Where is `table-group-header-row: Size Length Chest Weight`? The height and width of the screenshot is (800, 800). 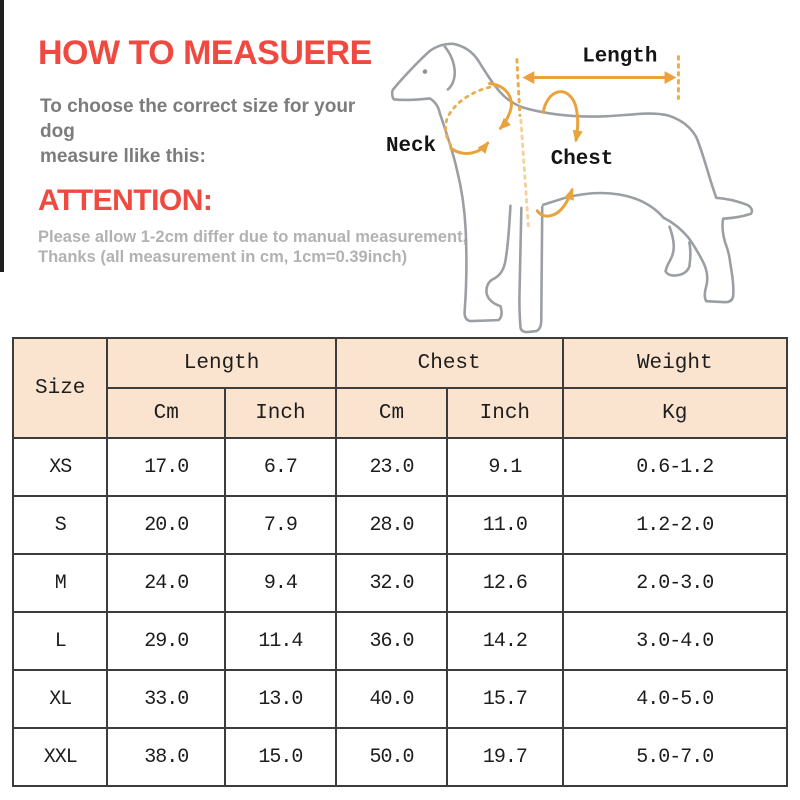 table-group-header-row: Size Length Chest Weight is located at coordinates (399, 388).